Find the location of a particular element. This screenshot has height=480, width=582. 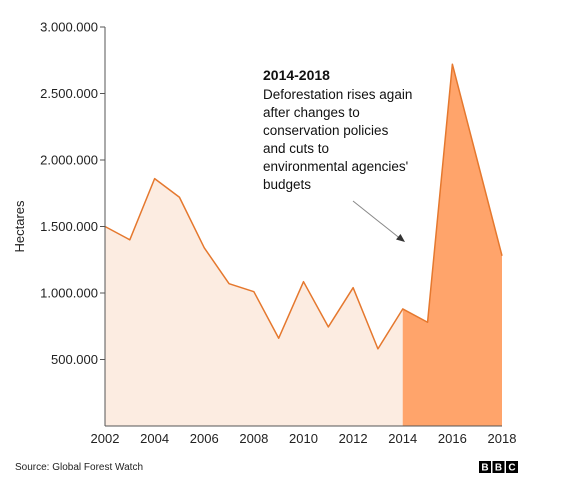

annotation-arrow-head is located at coordinates (400, 238).